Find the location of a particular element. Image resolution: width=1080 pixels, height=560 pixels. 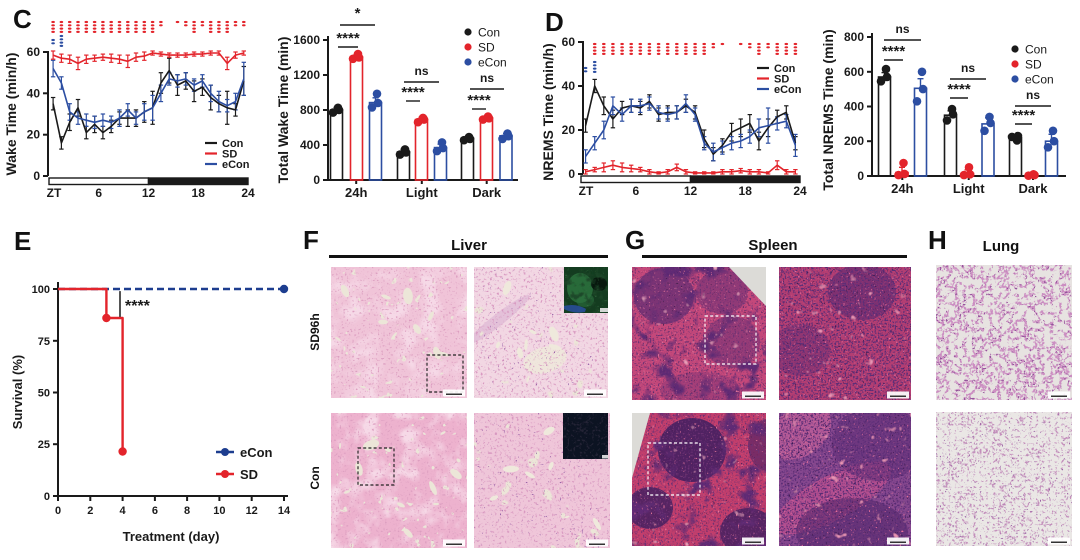

svg-text: 2 is located at coordinates (90, 511).